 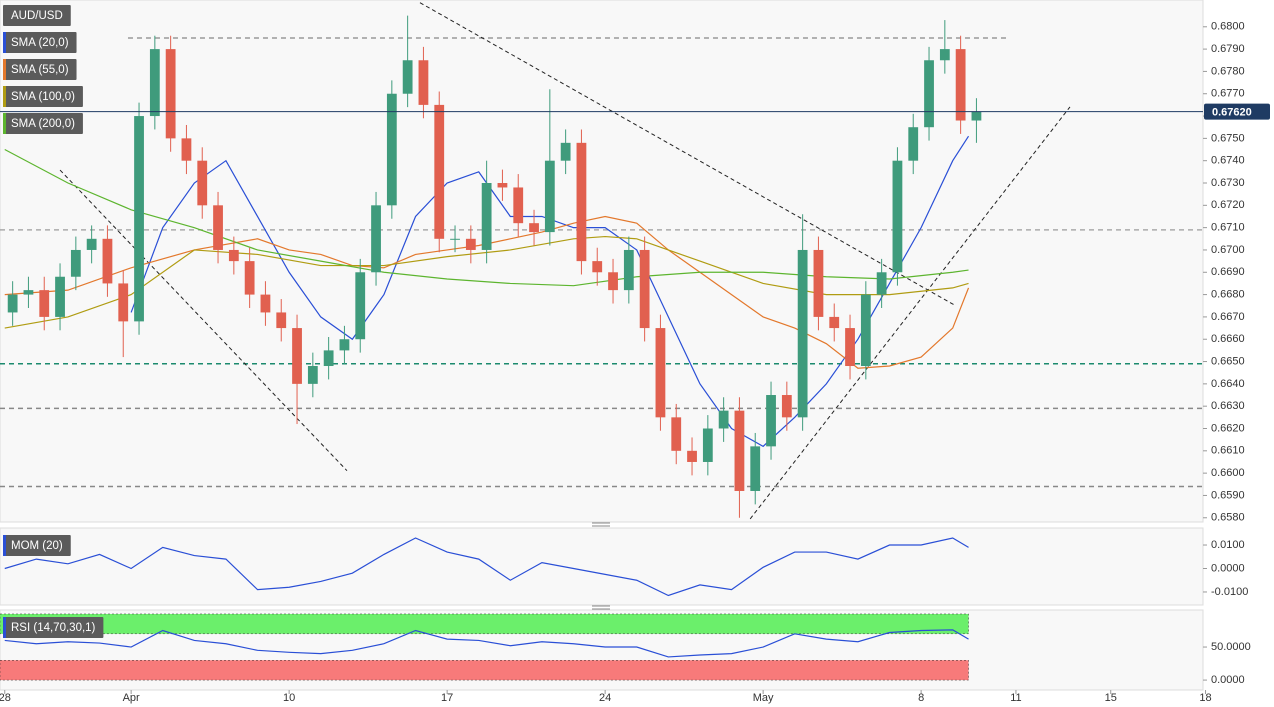 What do you see at coordinates (763, 698) in the screenshot?
I see `x-tick-label: May` at bounding box center [763, 698].